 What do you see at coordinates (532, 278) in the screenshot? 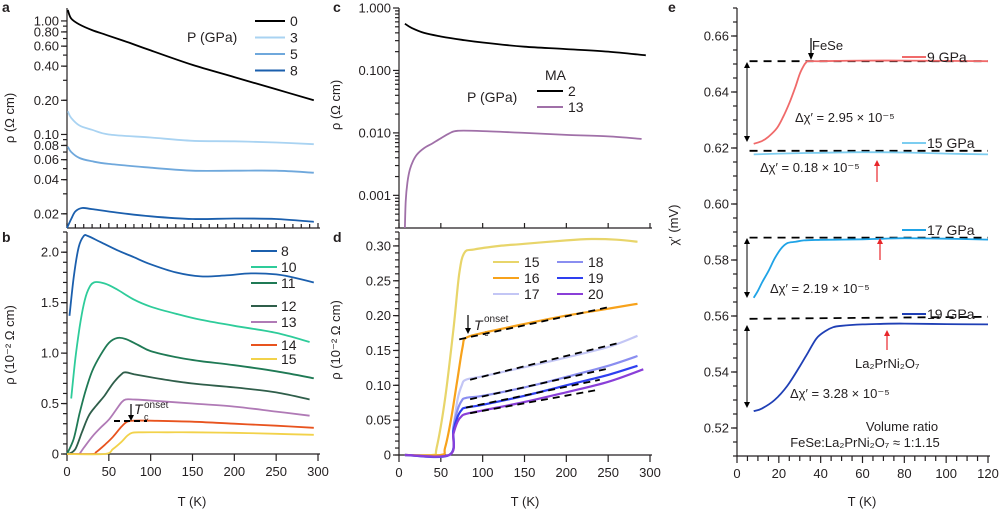
I see `legend-label: 16` at bounding box center [532, 278].